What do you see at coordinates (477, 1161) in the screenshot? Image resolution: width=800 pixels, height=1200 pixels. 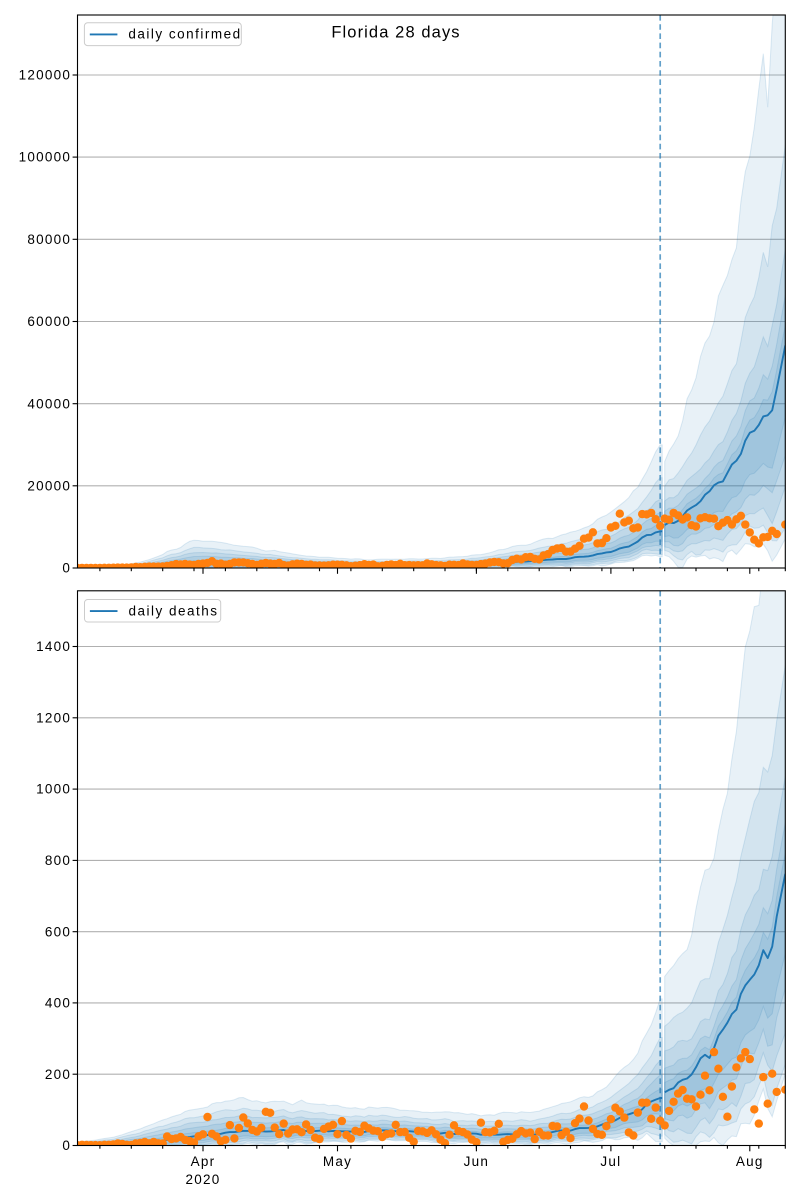 I see `svg-text: Jun` at bounding box center [477, 1161].